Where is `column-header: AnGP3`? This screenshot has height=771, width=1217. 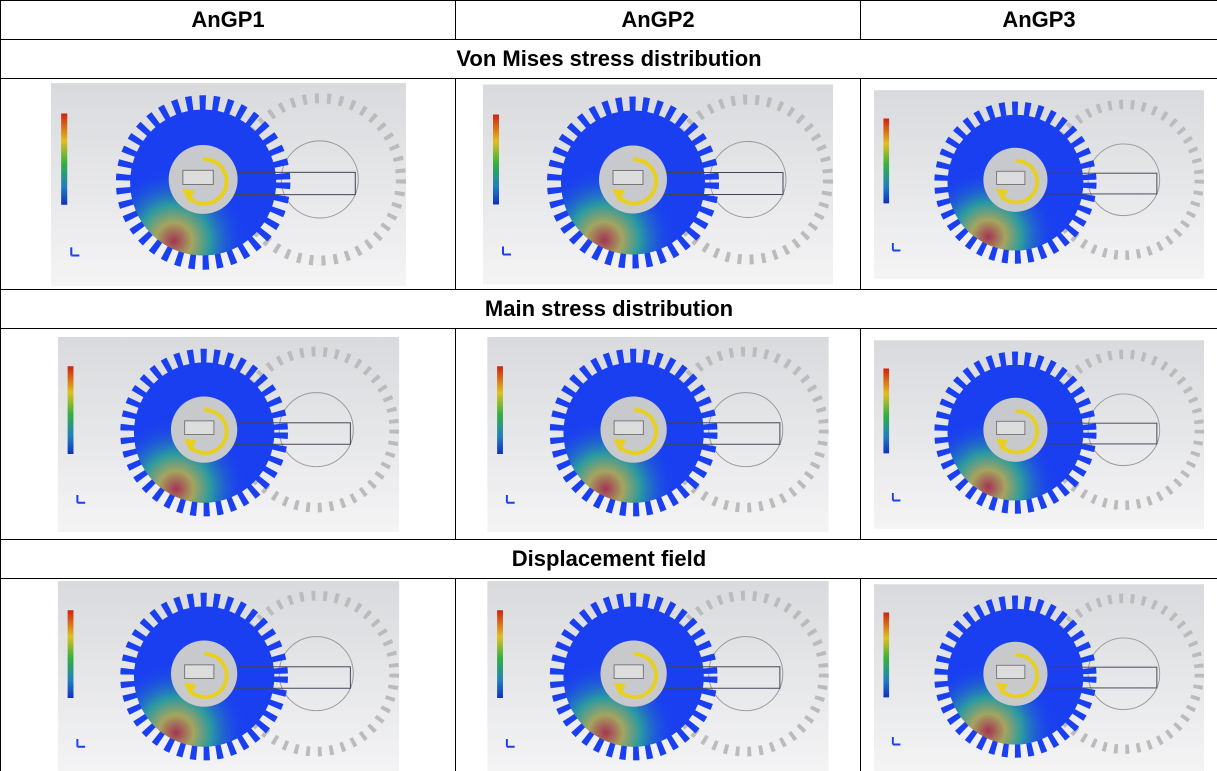 column-header: AnGP3 is located at coordinates (1038, 20).